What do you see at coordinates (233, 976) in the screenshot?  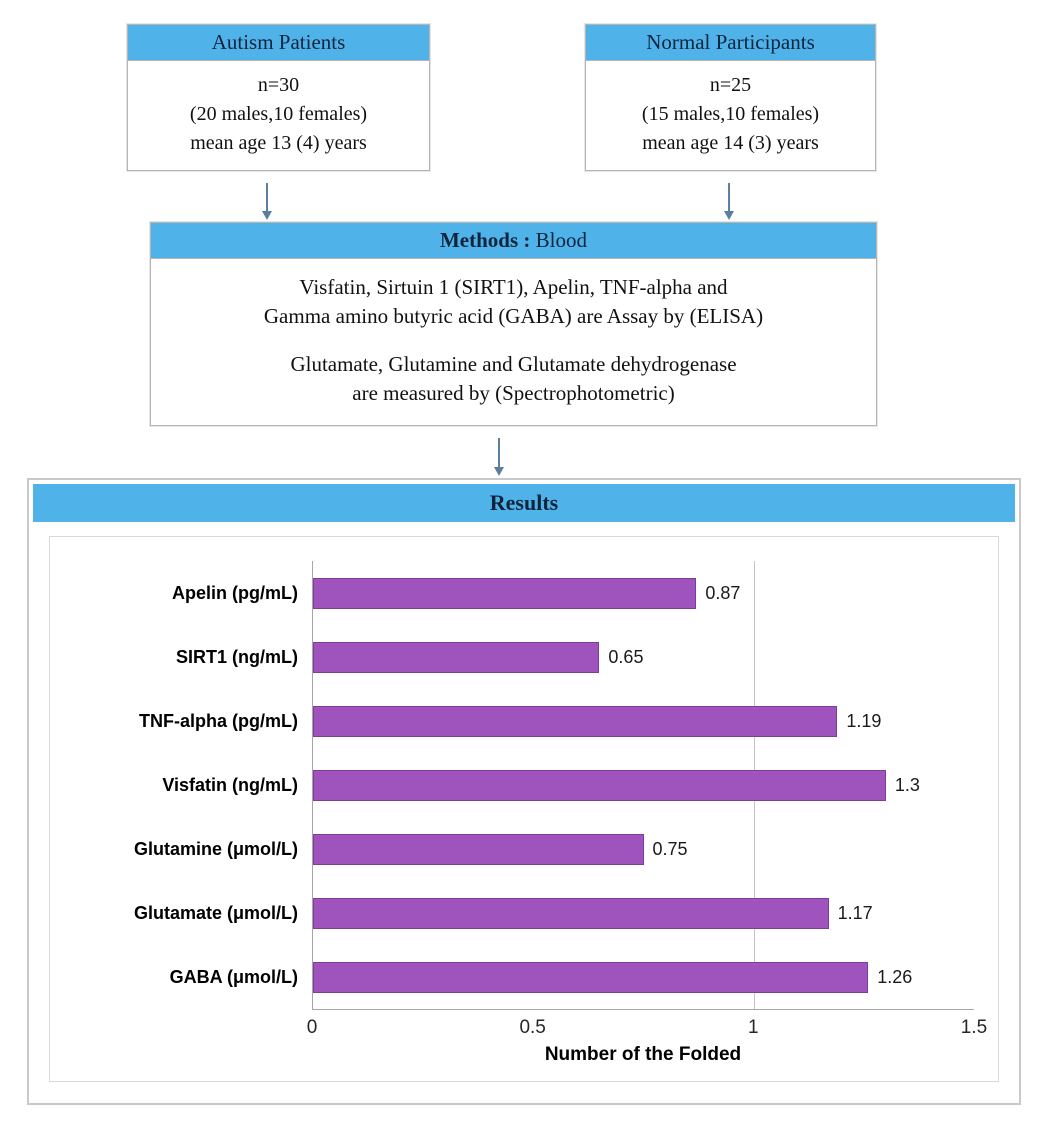 I see `category-label: GABA (μmol/L)` at bounding box center [233, 976].